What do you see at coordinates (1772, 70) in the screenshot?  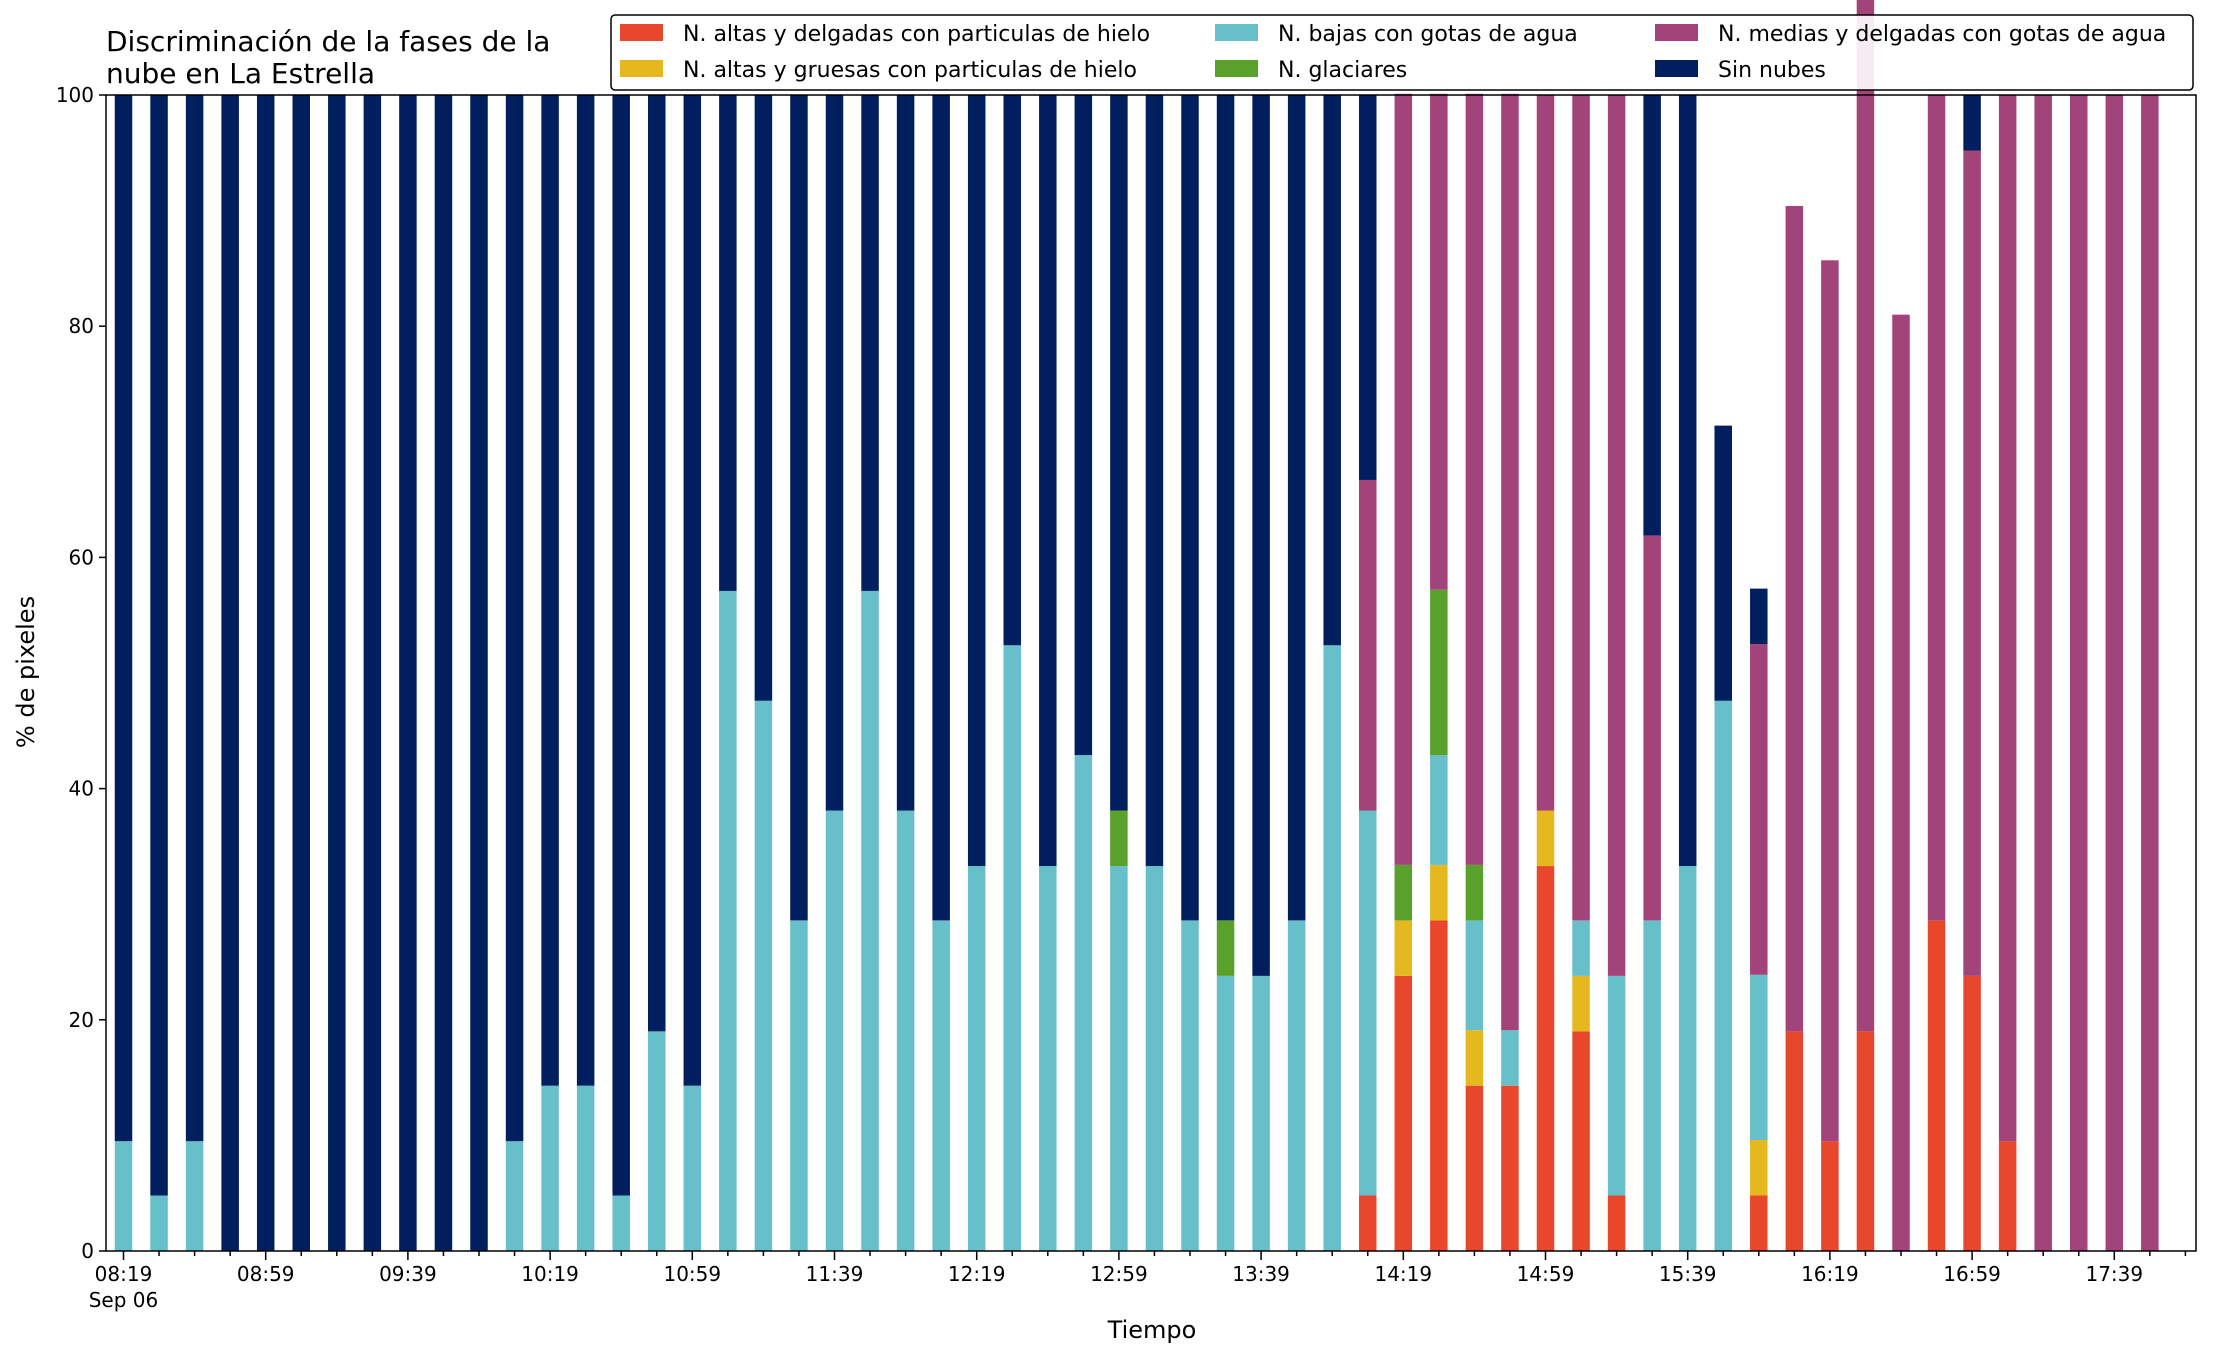 I see `legend-label: Sin nubes` at bounding box center [1772, 70].